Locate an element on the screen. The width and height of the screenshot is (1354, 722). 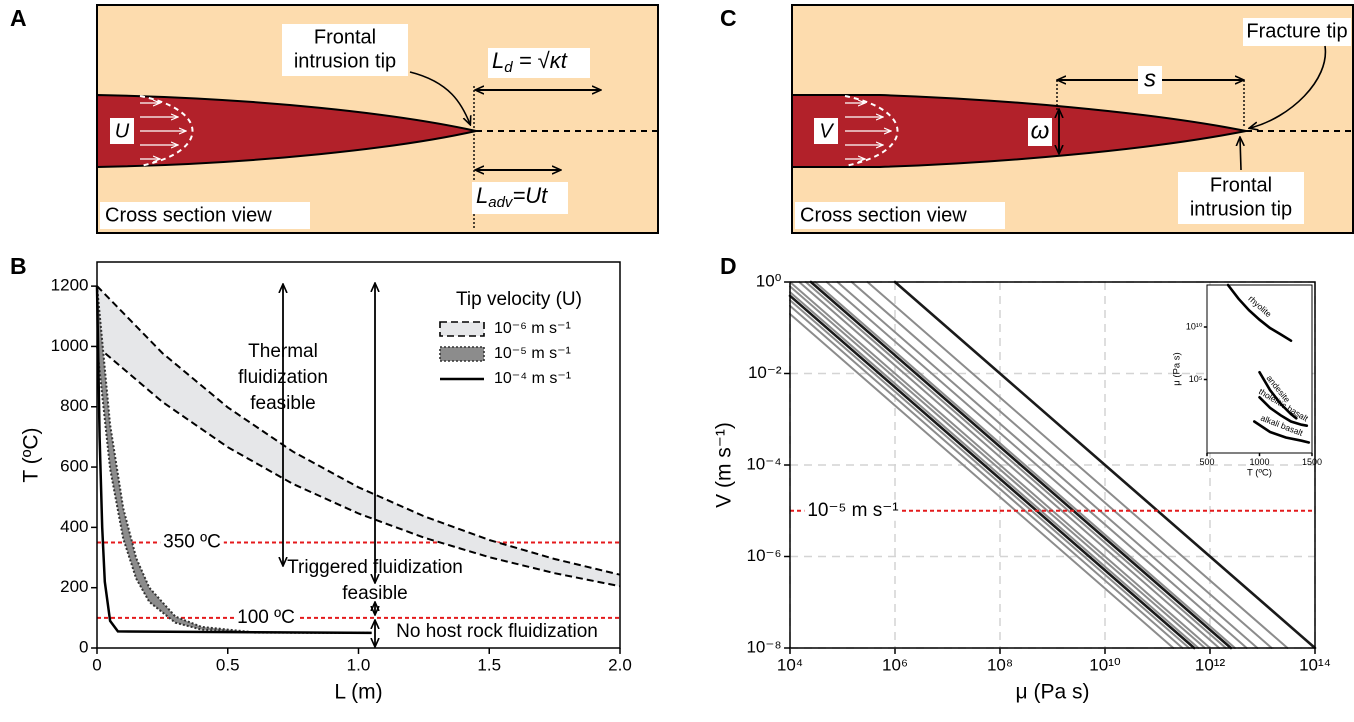
y-tick-label: 10⁻² is located at coordinates (765, 372).